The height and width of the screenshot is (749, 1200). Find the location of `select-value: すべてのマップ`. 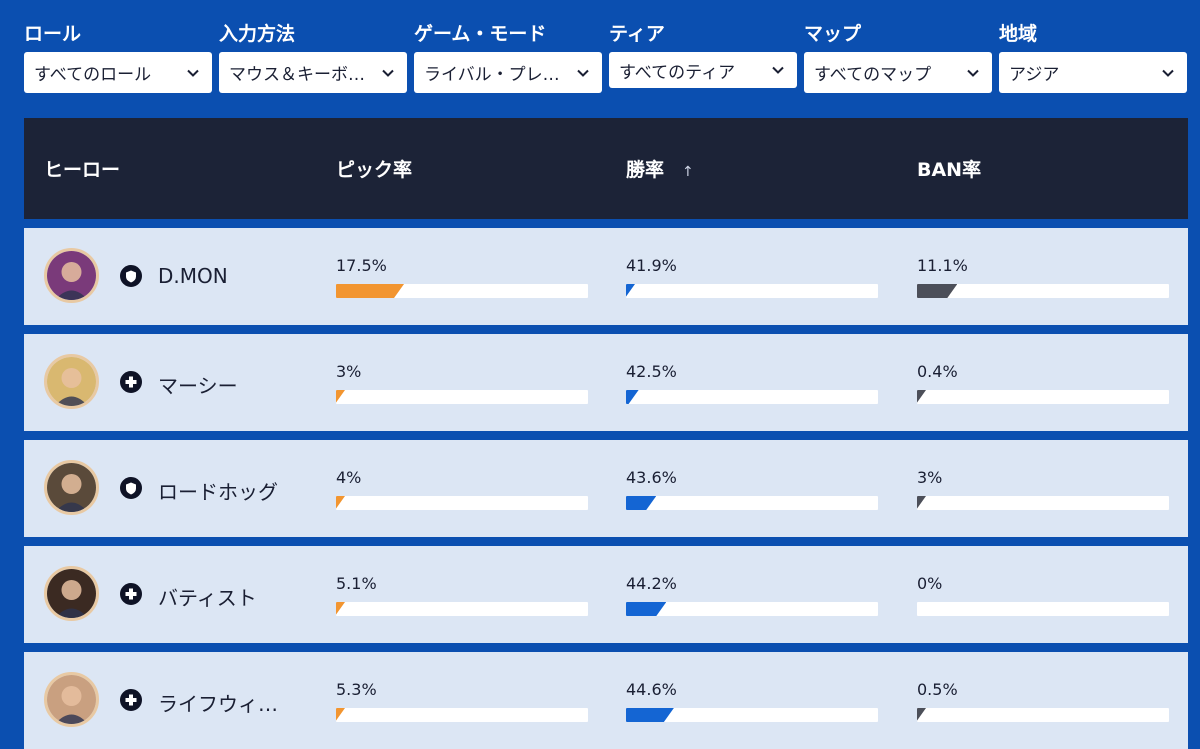

select-value: すべてのマップ is located at coordinates (873, 75).